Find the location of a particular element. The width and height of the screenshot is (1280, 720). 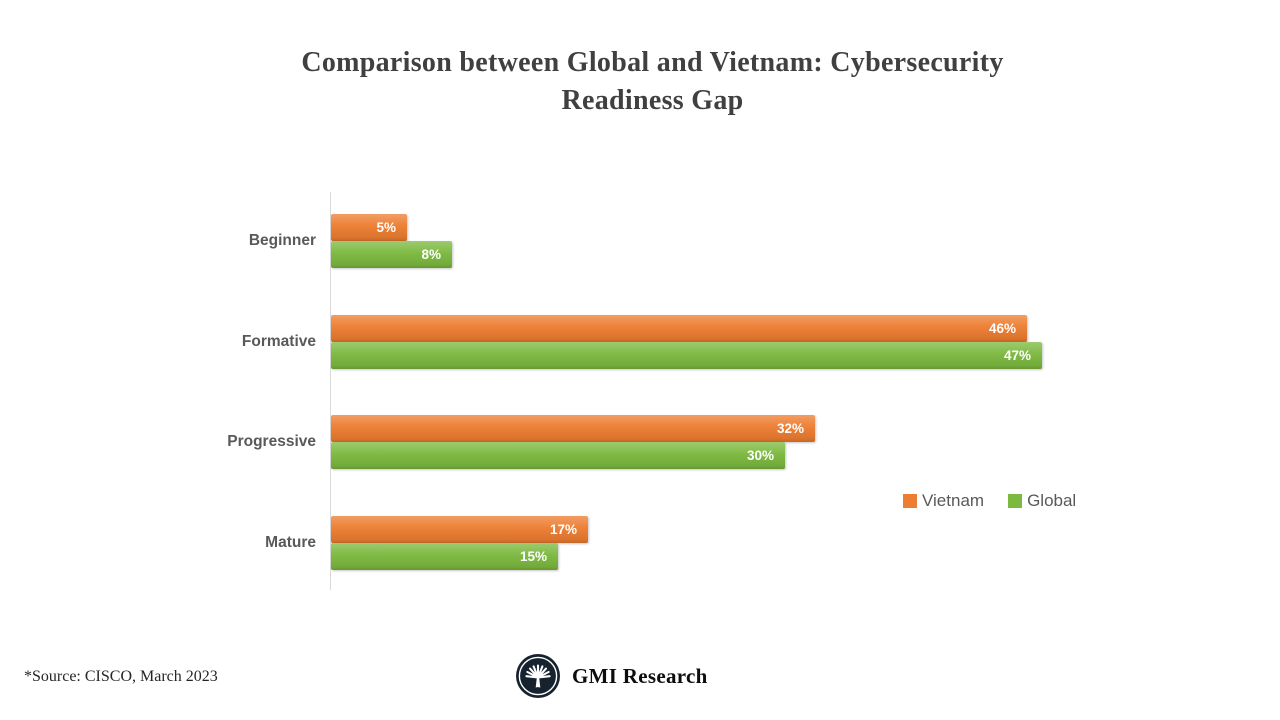

y-axis-line is located at coordinates (330, 391).